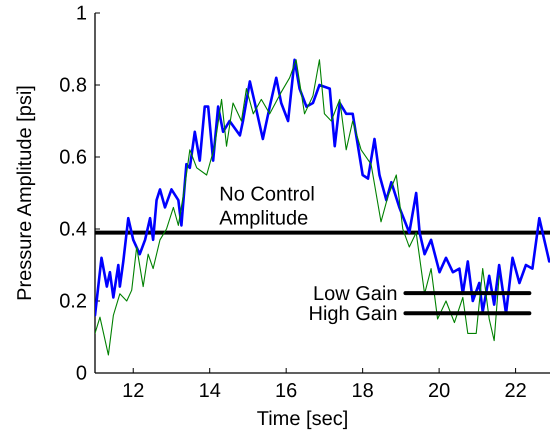 The width and height of the screenshot is (550, 435). What do you see at coordinates (73, 85) in the screenshot?
I see `y-tick-label: 0.8` at bounding box center [73, 85].